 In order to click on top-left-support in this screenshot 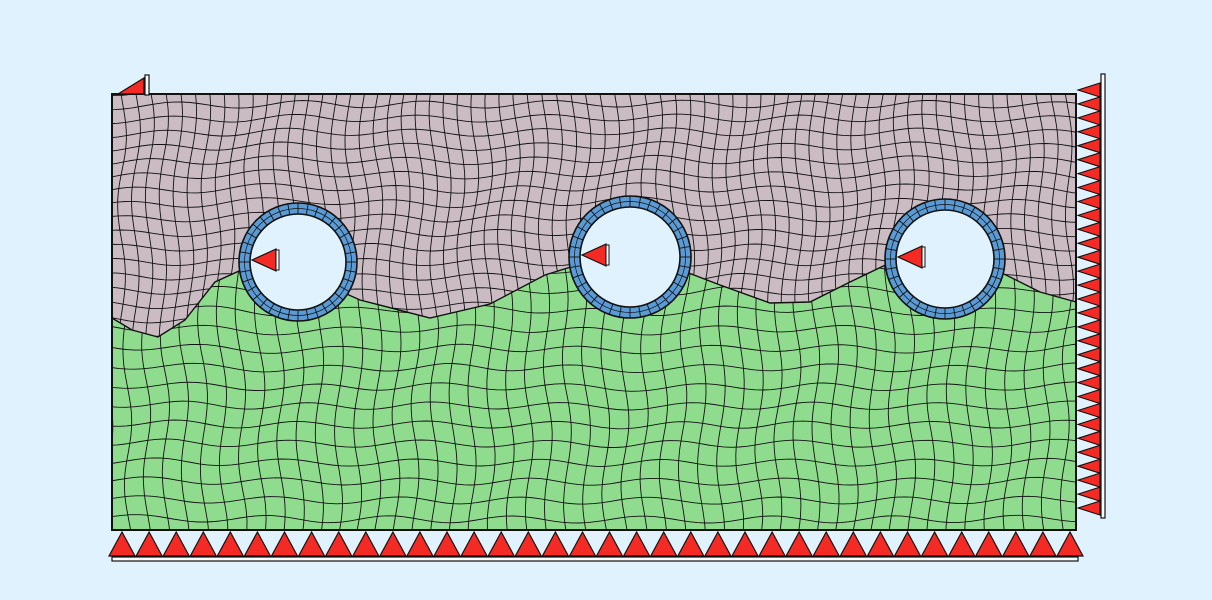, I will do `click(132, 85)`.